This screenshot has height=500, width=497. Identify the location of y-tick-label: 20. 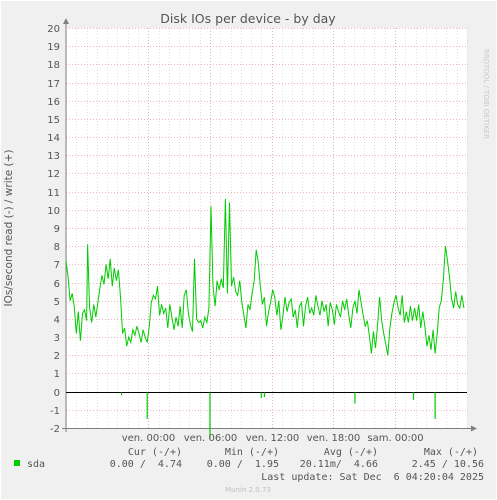
(53, 29).